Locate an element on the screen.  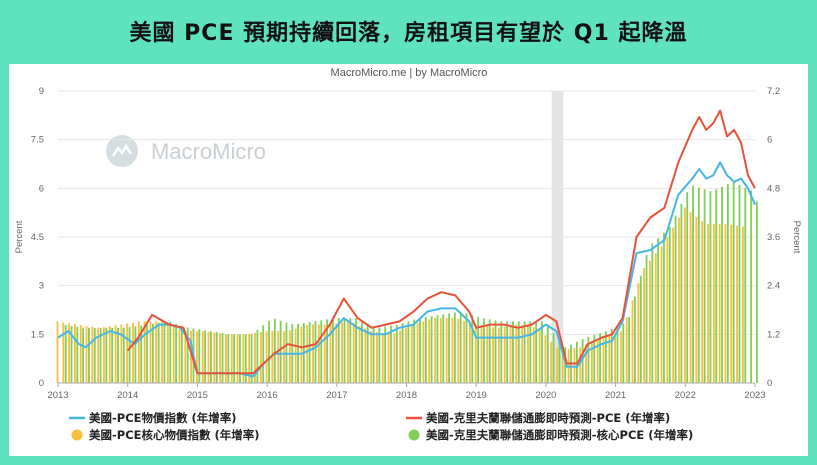
headline: 美國 PCE 預期持續回落，房租項目有望於 Q1 起降溫 is located at coordinates (408, 33).